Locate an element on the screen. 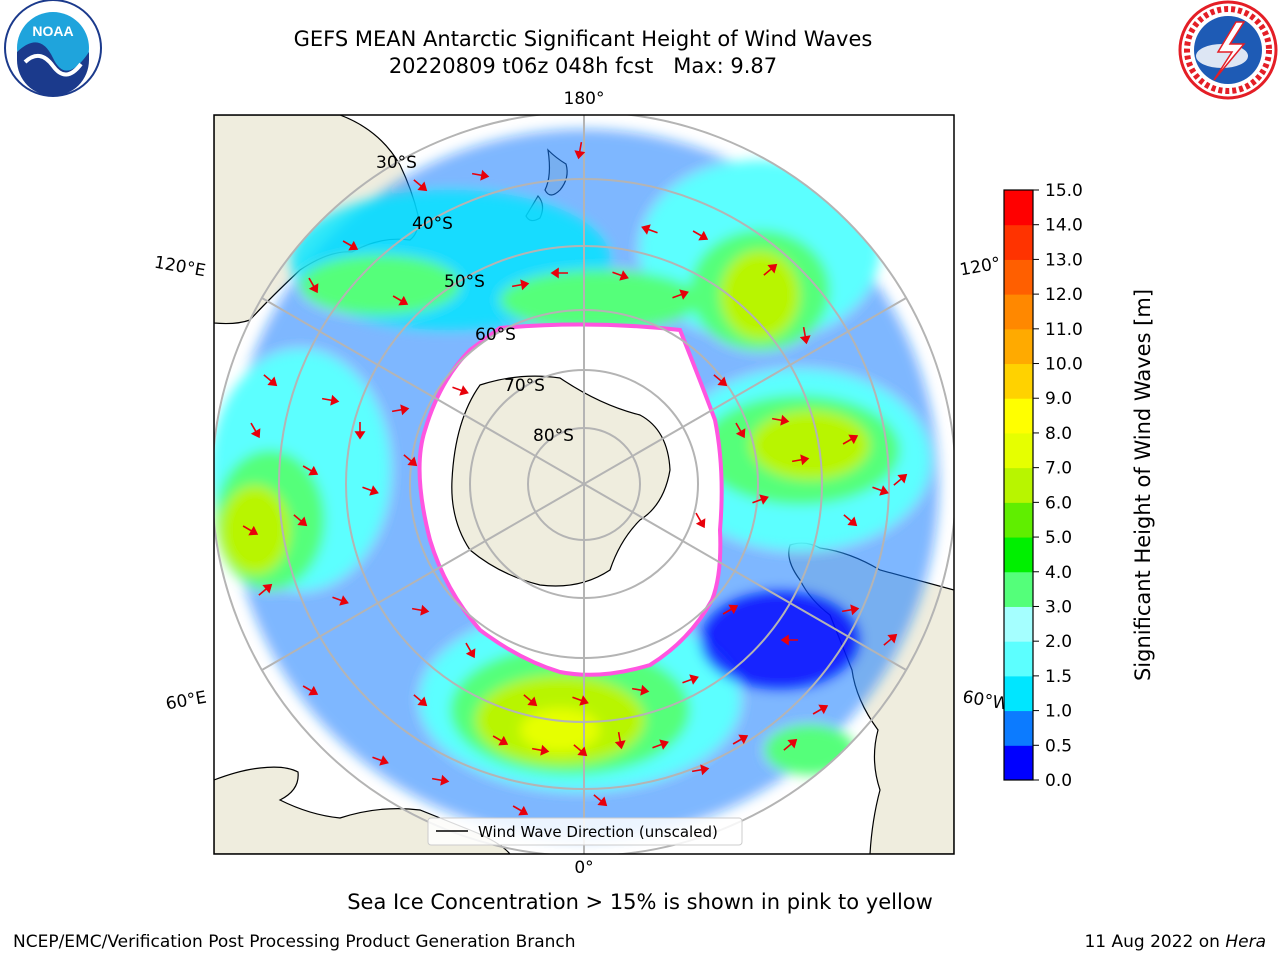 This screenshot has height=960, width=1280. colorbar-tick-label: 6.0 is located at coordinates (1058, 503).